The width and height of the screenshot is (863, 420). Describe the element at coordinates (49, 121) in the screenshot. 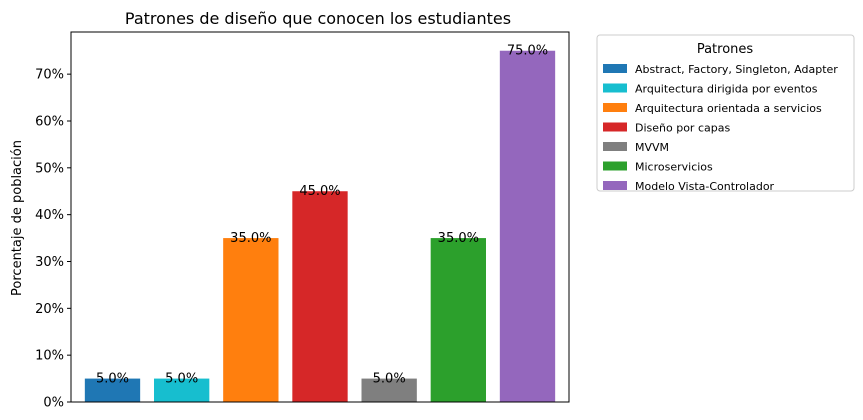

I see `y-tick-label: 60%` at that location.